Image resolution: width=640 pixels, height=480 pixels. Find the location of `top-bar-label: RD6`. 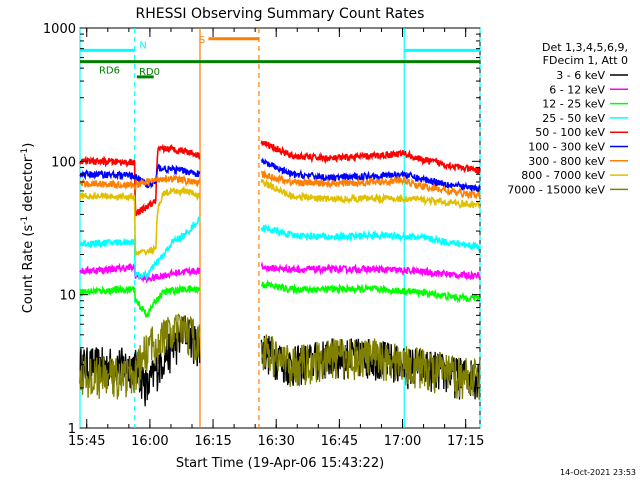

top-bar-label: RD6 is located at coordinates (109, 71).